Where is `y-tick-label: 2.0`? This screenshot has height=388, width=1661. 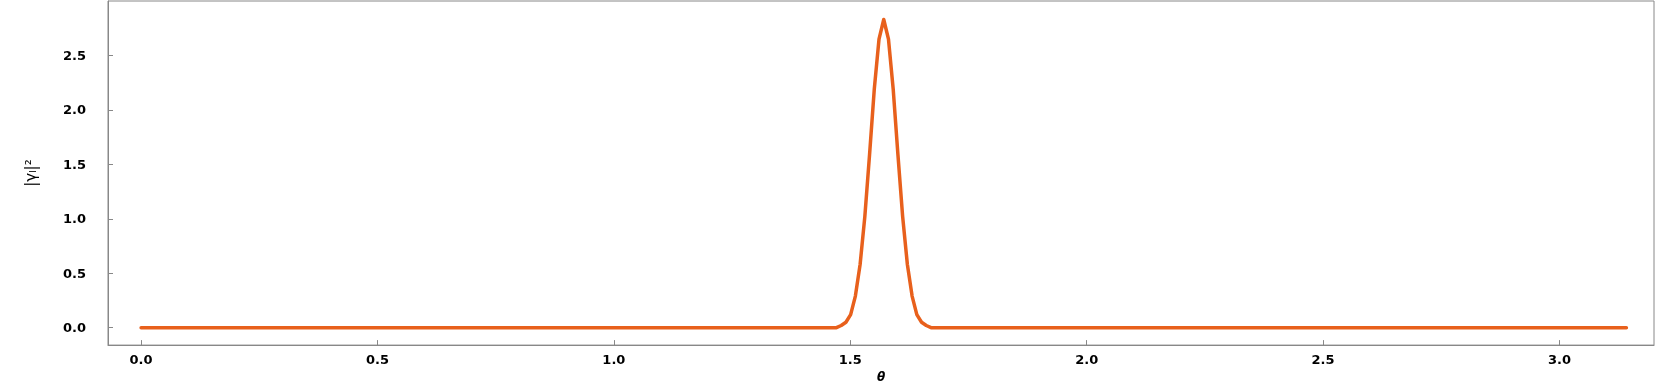 y-tick-label: 2.0 is located at coordinates (74, 110).